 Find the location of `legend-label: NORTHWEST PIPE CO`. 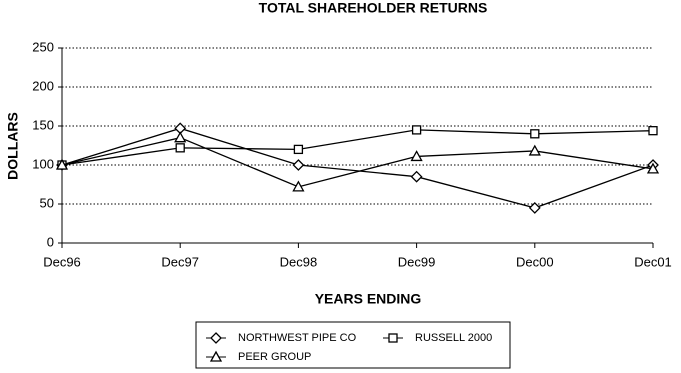

legend-label: NORTHWEST PIPE CO is located at coordinates (297, 338).